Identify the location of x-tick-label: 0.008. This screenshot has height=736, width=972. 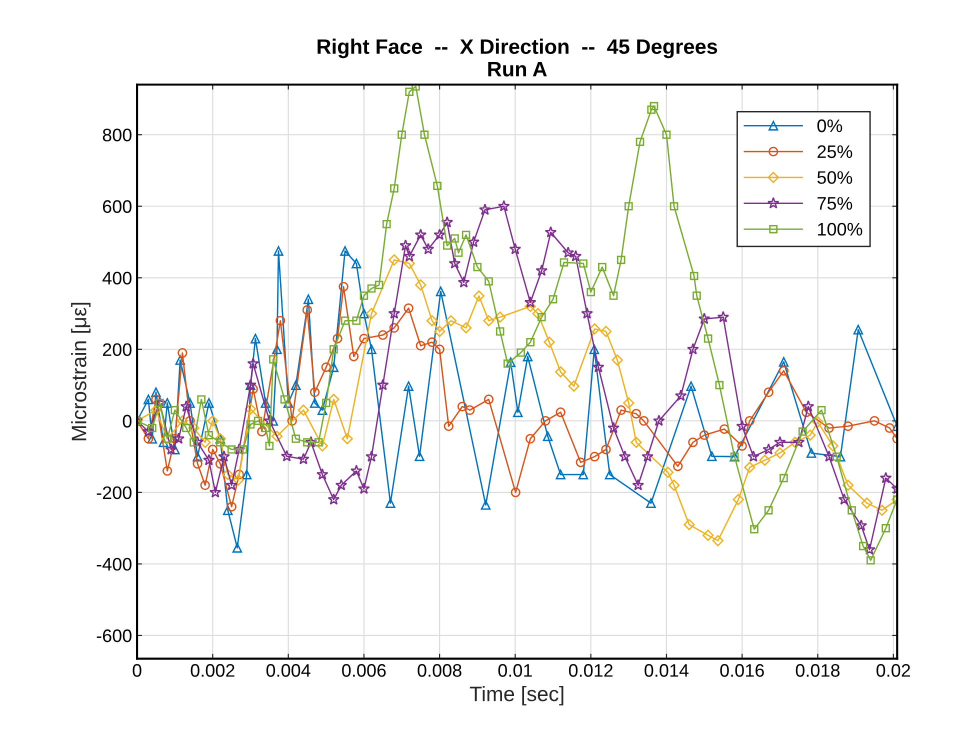
(440, 670).